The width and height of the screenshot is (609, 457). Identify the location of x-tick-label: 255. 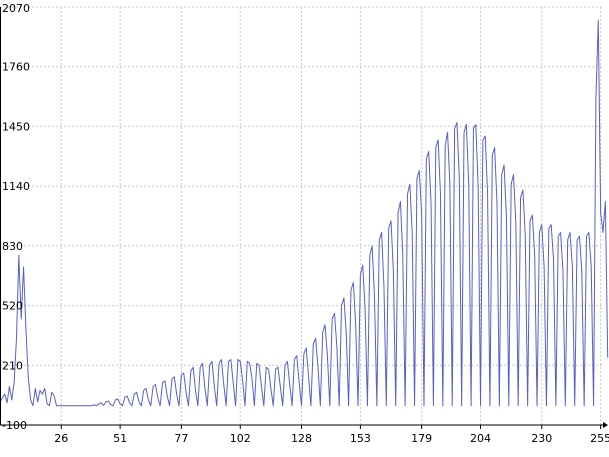
(599, 438).